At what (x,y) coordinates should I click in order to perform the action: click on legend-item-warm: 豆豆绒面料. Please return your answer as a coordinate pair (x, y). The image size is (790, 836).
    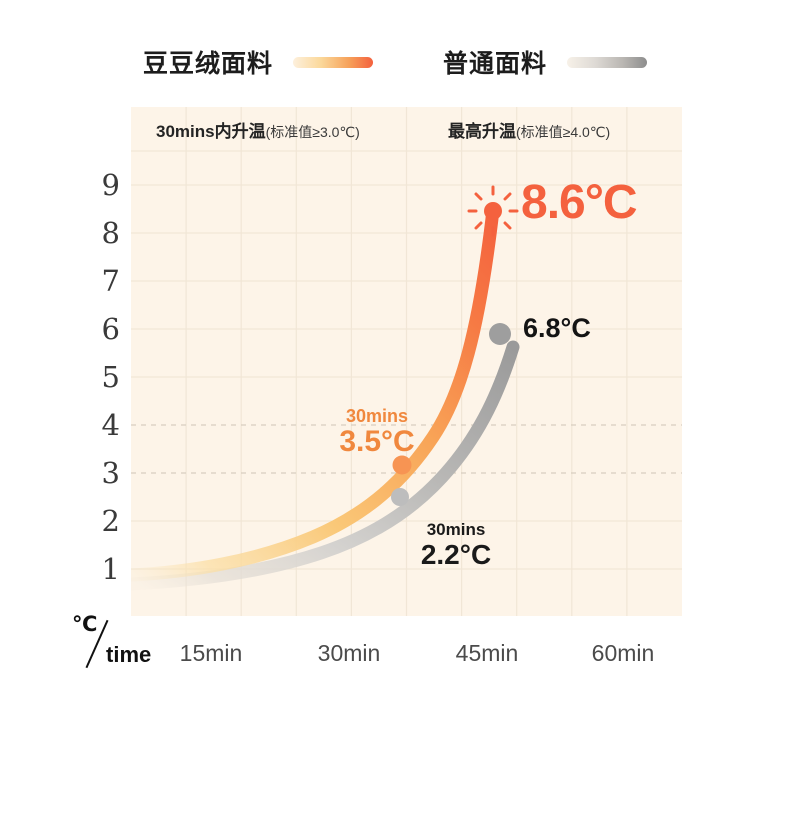
    Looking at the image, I should click on (258, 62).